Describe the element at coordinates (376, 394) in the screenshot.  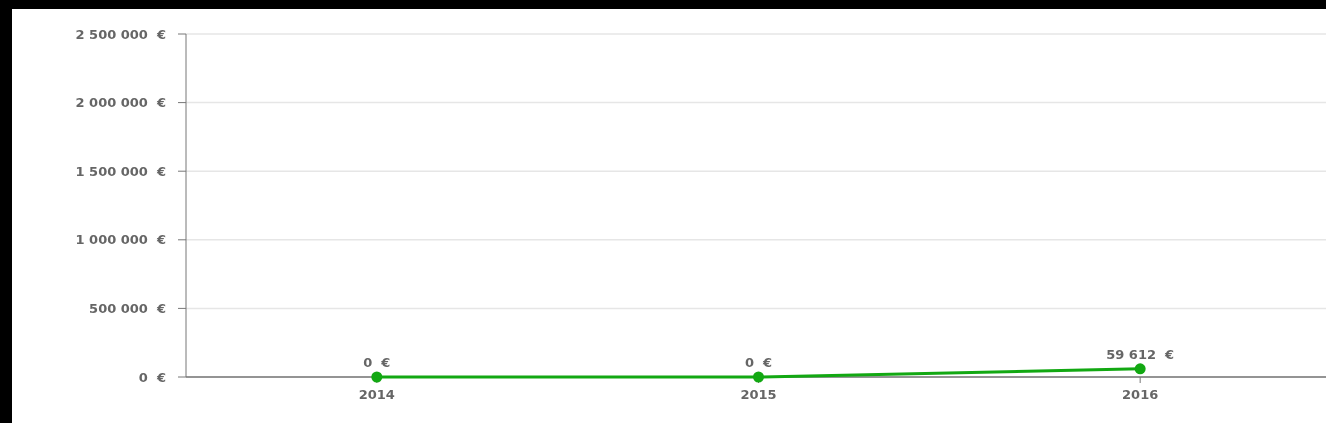
I see `x-tick-label: 2014` at that location.